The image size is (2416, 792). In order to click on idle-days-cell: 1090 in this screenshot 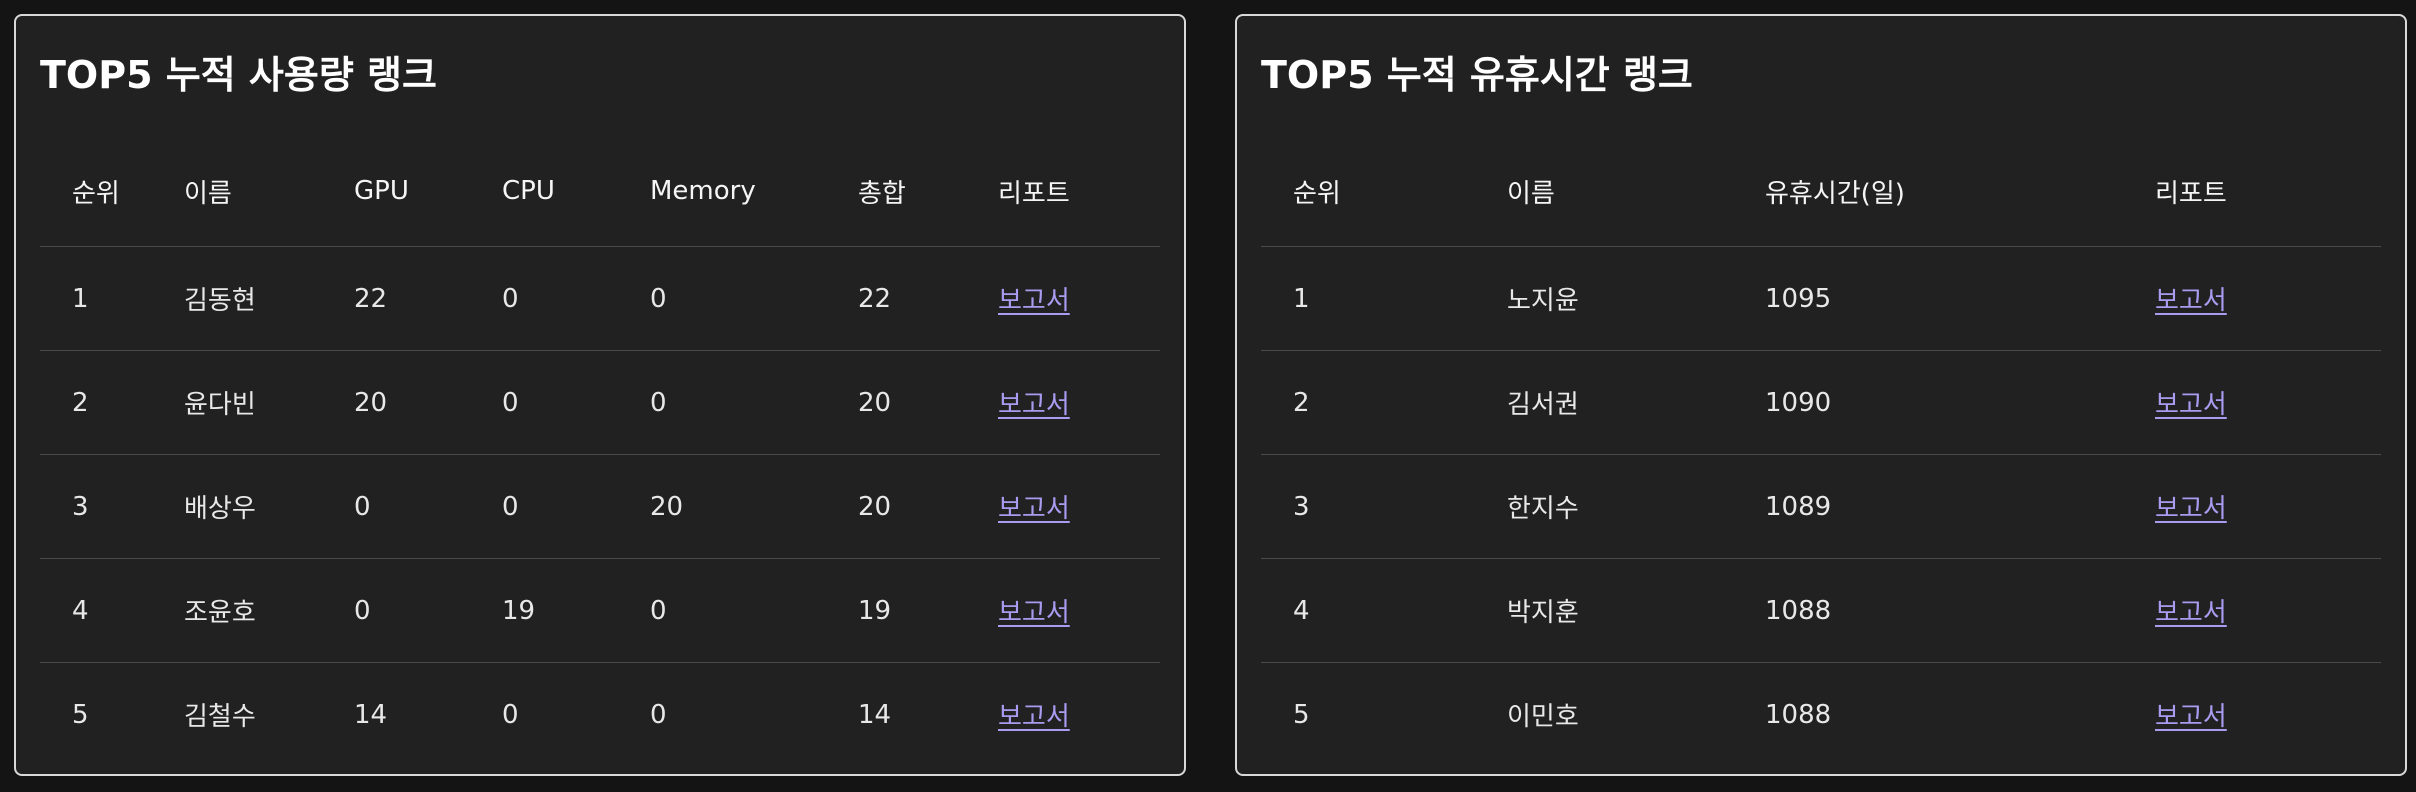, I will do `click(1928, 402)`.